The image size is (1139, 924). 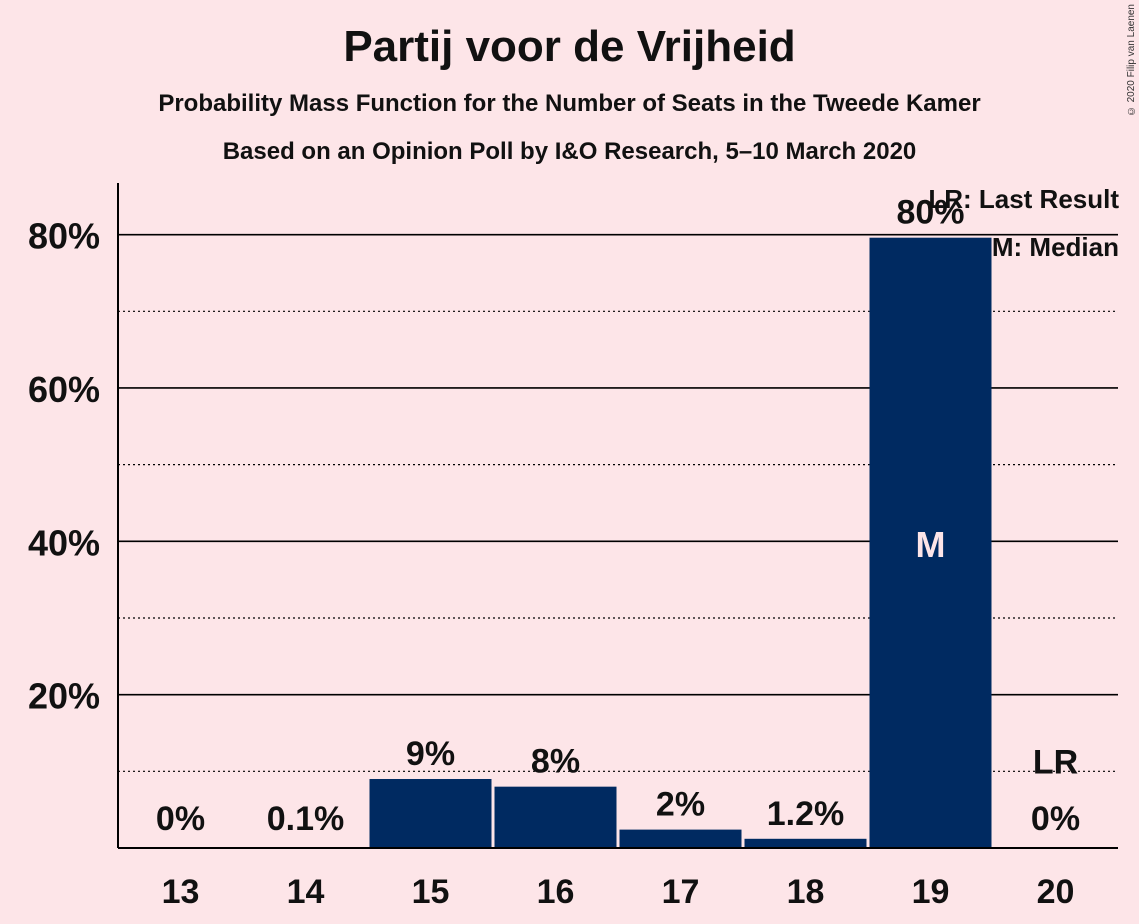 What do you see at coordinates (306, 892) in the screenshot?
I see `x-tick-label: 14` at bounding box center [306, 892].